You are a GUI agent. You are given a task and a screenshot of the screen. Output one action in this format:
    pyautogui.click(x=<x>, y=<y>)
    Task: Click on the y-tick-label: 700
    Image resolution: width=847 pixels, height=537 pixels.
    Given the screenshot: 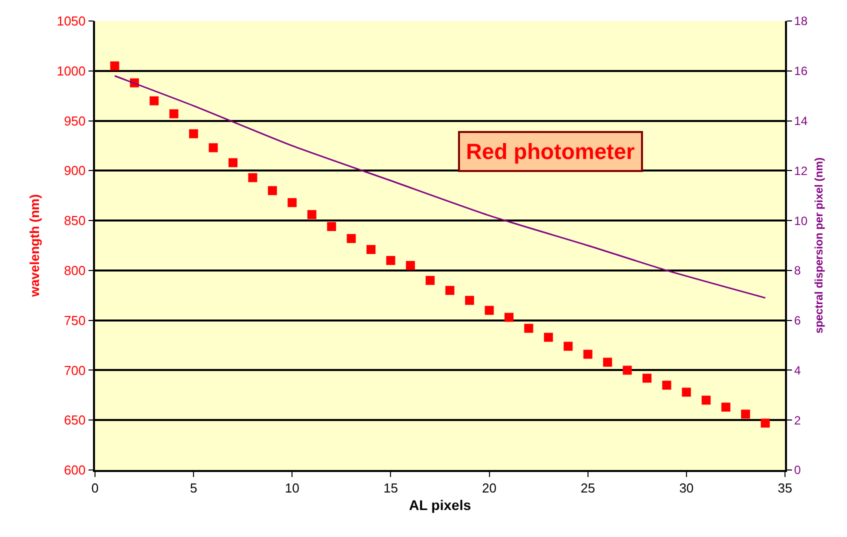 What is the action you would take?
    pyautogui.click(x=75, y=370)
    